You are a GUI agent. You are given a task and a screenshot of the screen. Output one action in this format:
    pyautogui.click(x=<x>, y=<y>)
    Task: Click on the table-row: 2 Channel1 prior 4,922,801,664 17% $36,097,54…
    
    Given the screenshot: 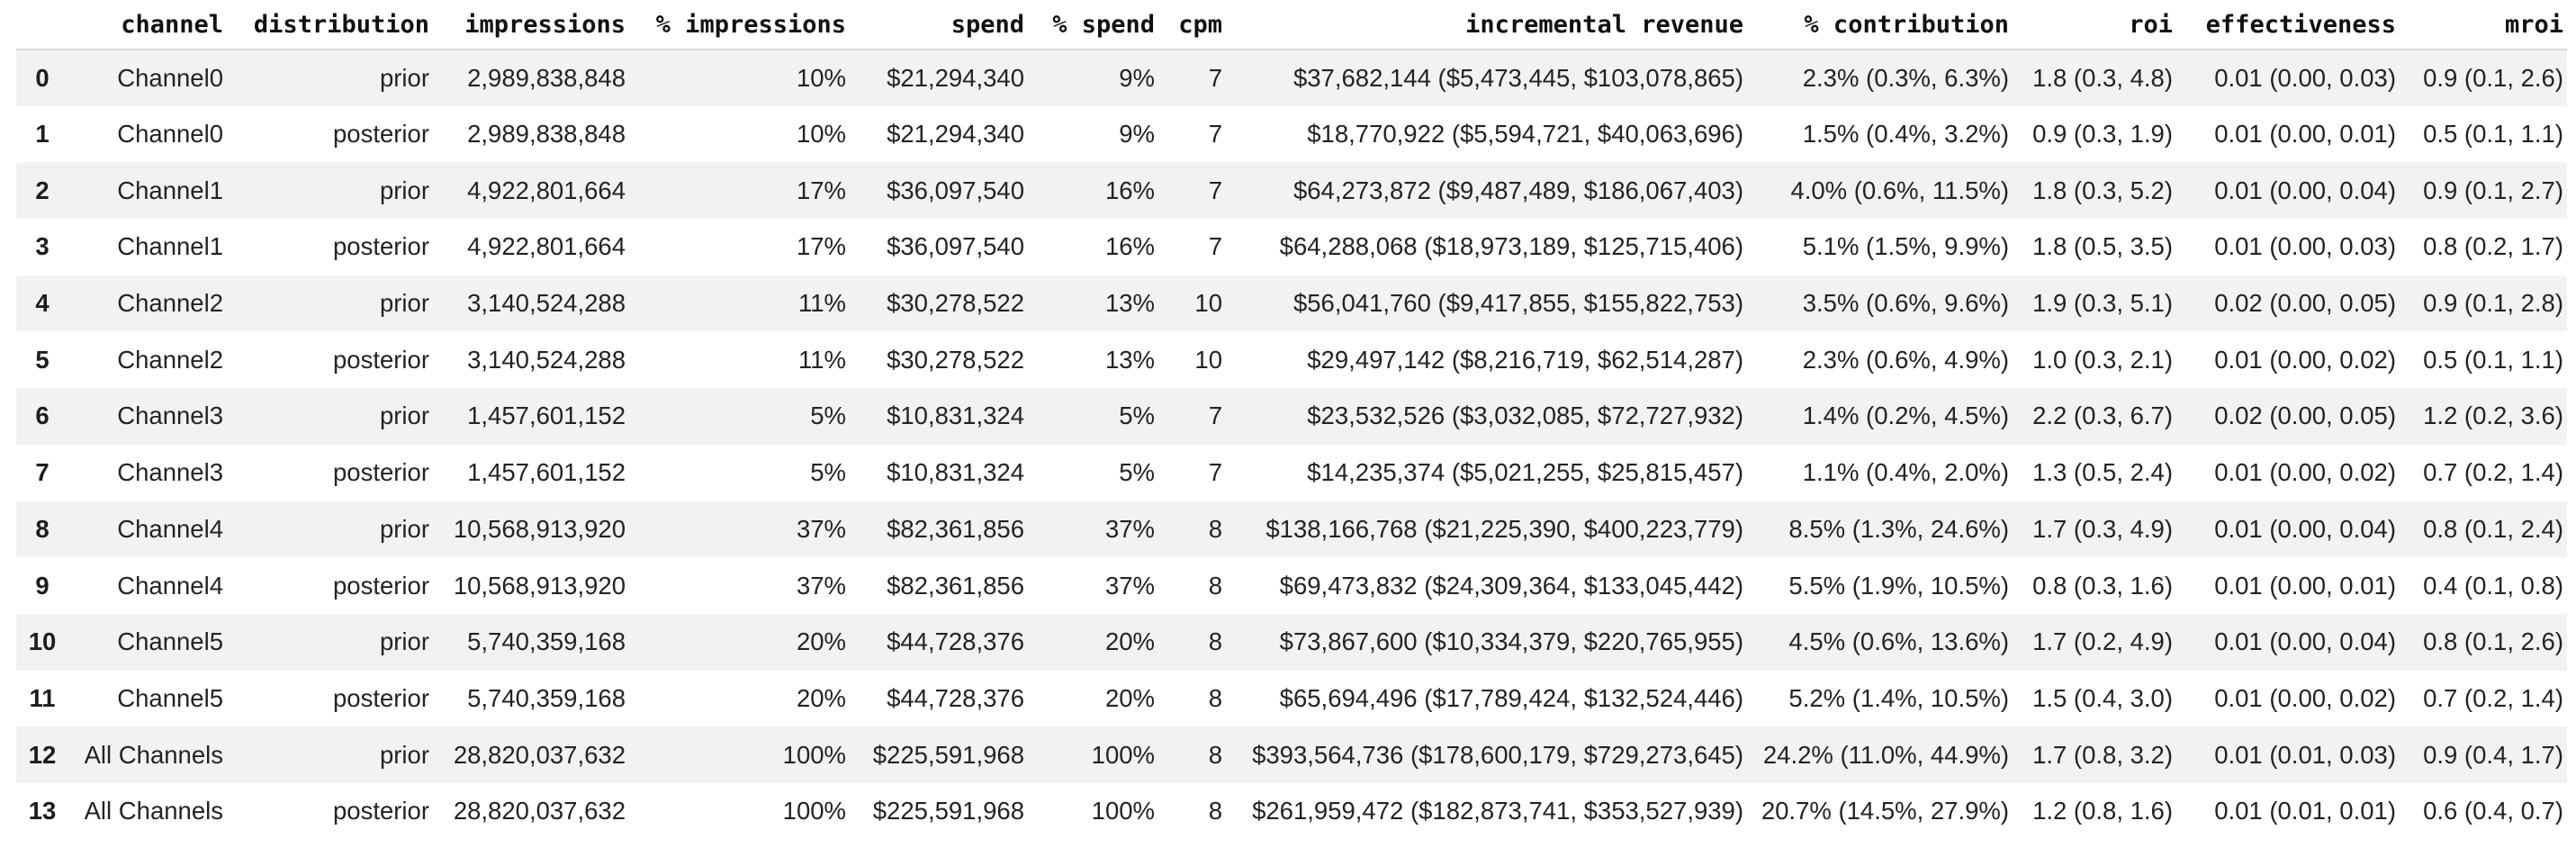 What is the action you would take?
    pyautogui.click(x=1291, y=191)
    